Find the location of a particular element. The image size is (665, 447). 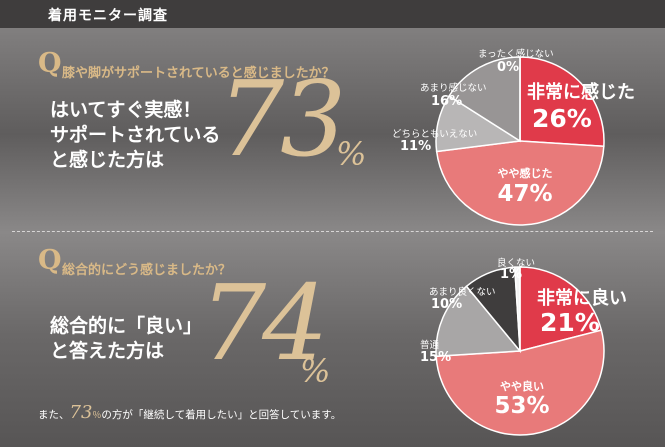

pie2-value-neutral: 15% is located at coordinates (436, 357).